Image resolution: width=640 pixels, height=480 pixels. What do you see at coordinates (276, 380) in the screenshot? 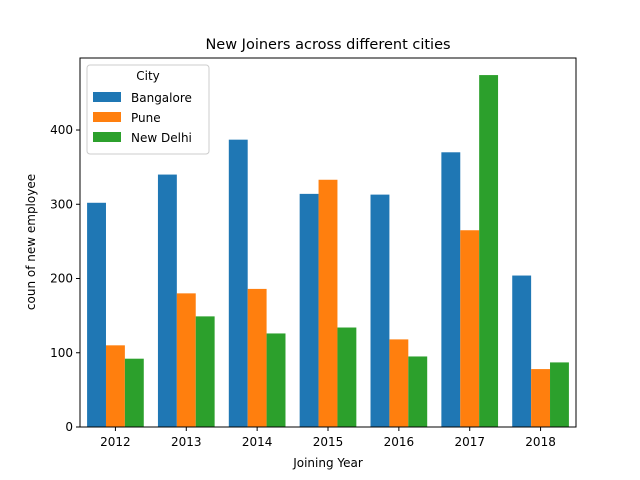
I see `bar-new-delhi-2014` at bounding box center [276, 380].